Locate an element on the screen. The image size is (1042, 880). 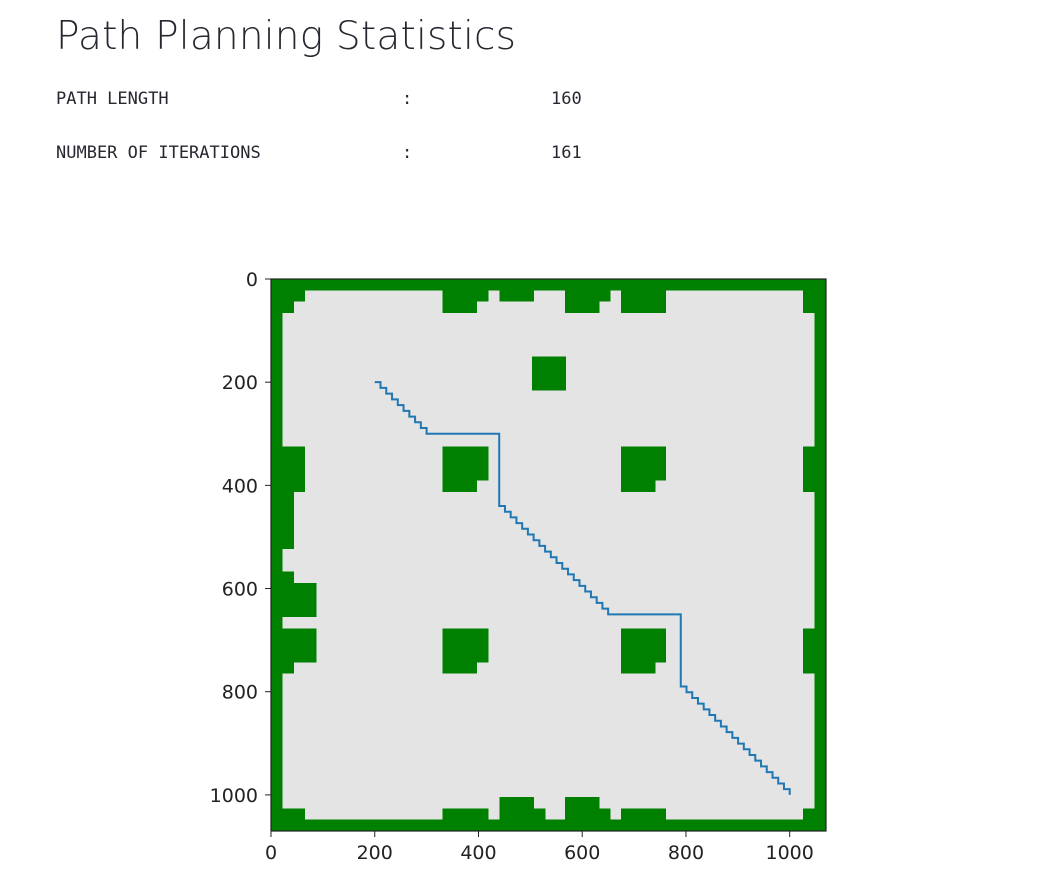
x-tick-label: 400 is located at coordinates (478, 853).